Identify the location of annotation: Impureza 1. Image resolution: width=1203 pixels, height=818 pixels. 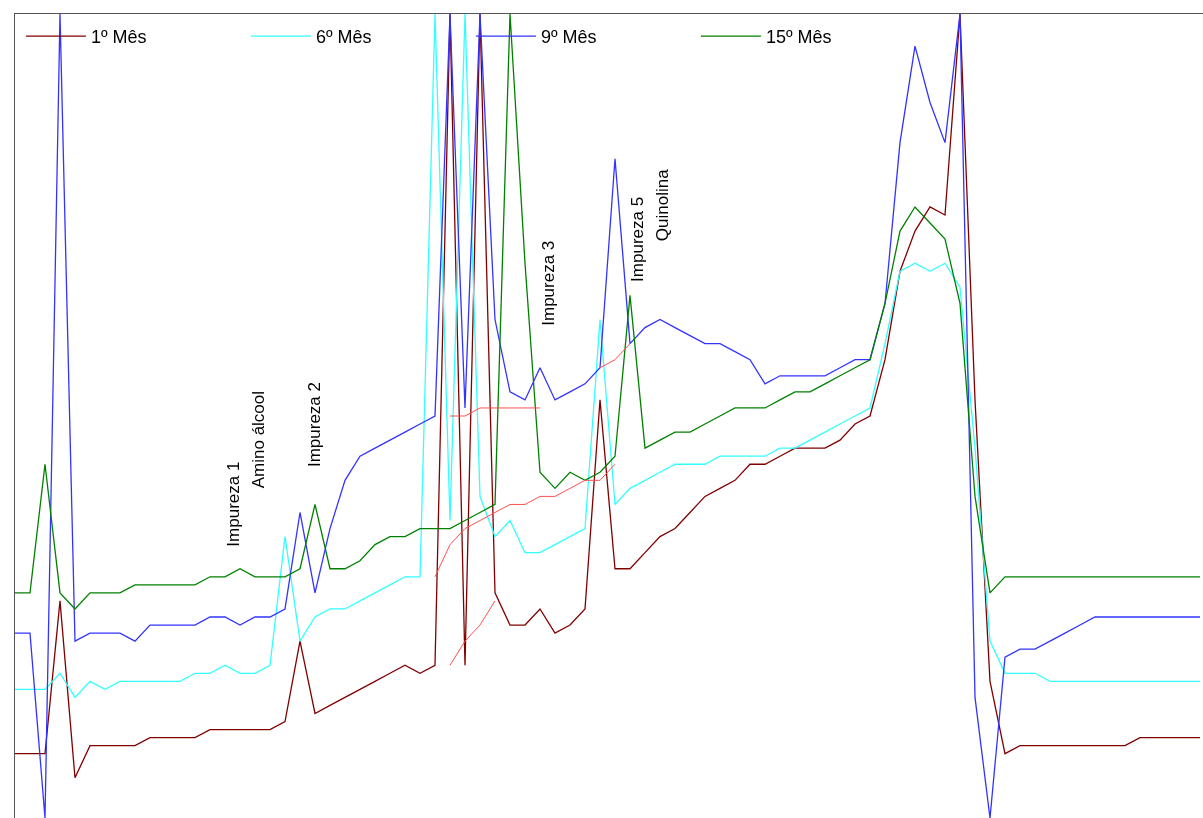
(233, 504).